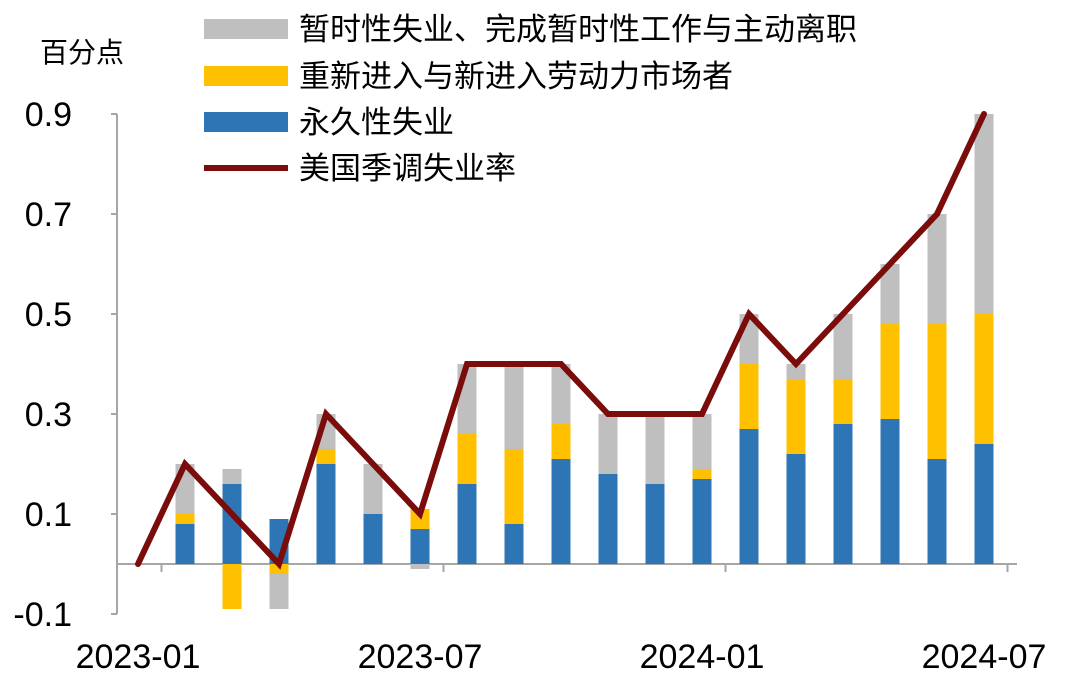 The height and width of the screenshot is (685, 1080). I want to click on y-tick-label: 0.1, so click(48, 515).